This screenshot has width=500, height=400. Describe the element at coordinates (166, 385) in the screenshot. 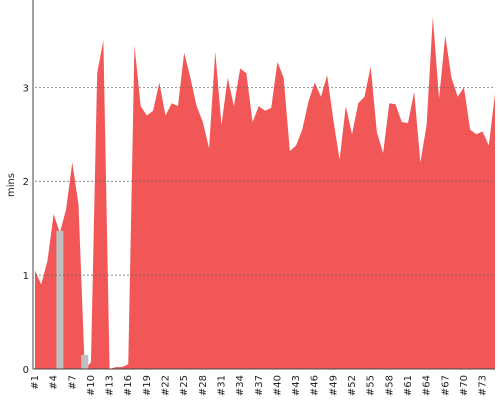

I see `x-tick-label: #22` at that location.